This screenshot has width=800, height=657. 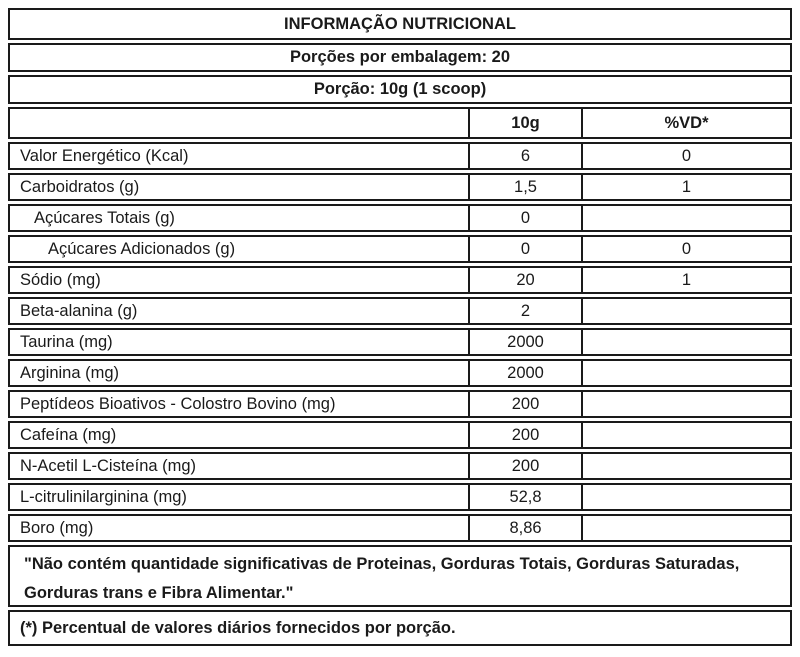 I want to click on servings-per-package-row: Porções por embalagem: 20, so click(x=400, y=57).